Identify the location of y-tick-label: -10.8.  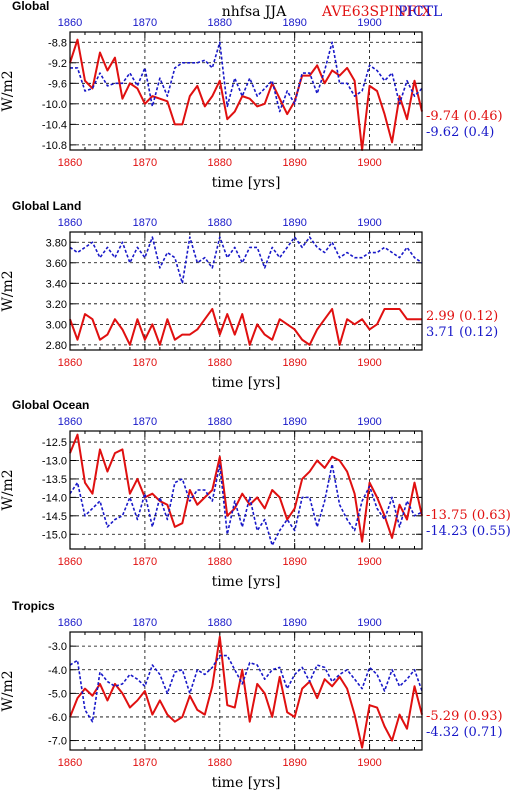
(54, 146).